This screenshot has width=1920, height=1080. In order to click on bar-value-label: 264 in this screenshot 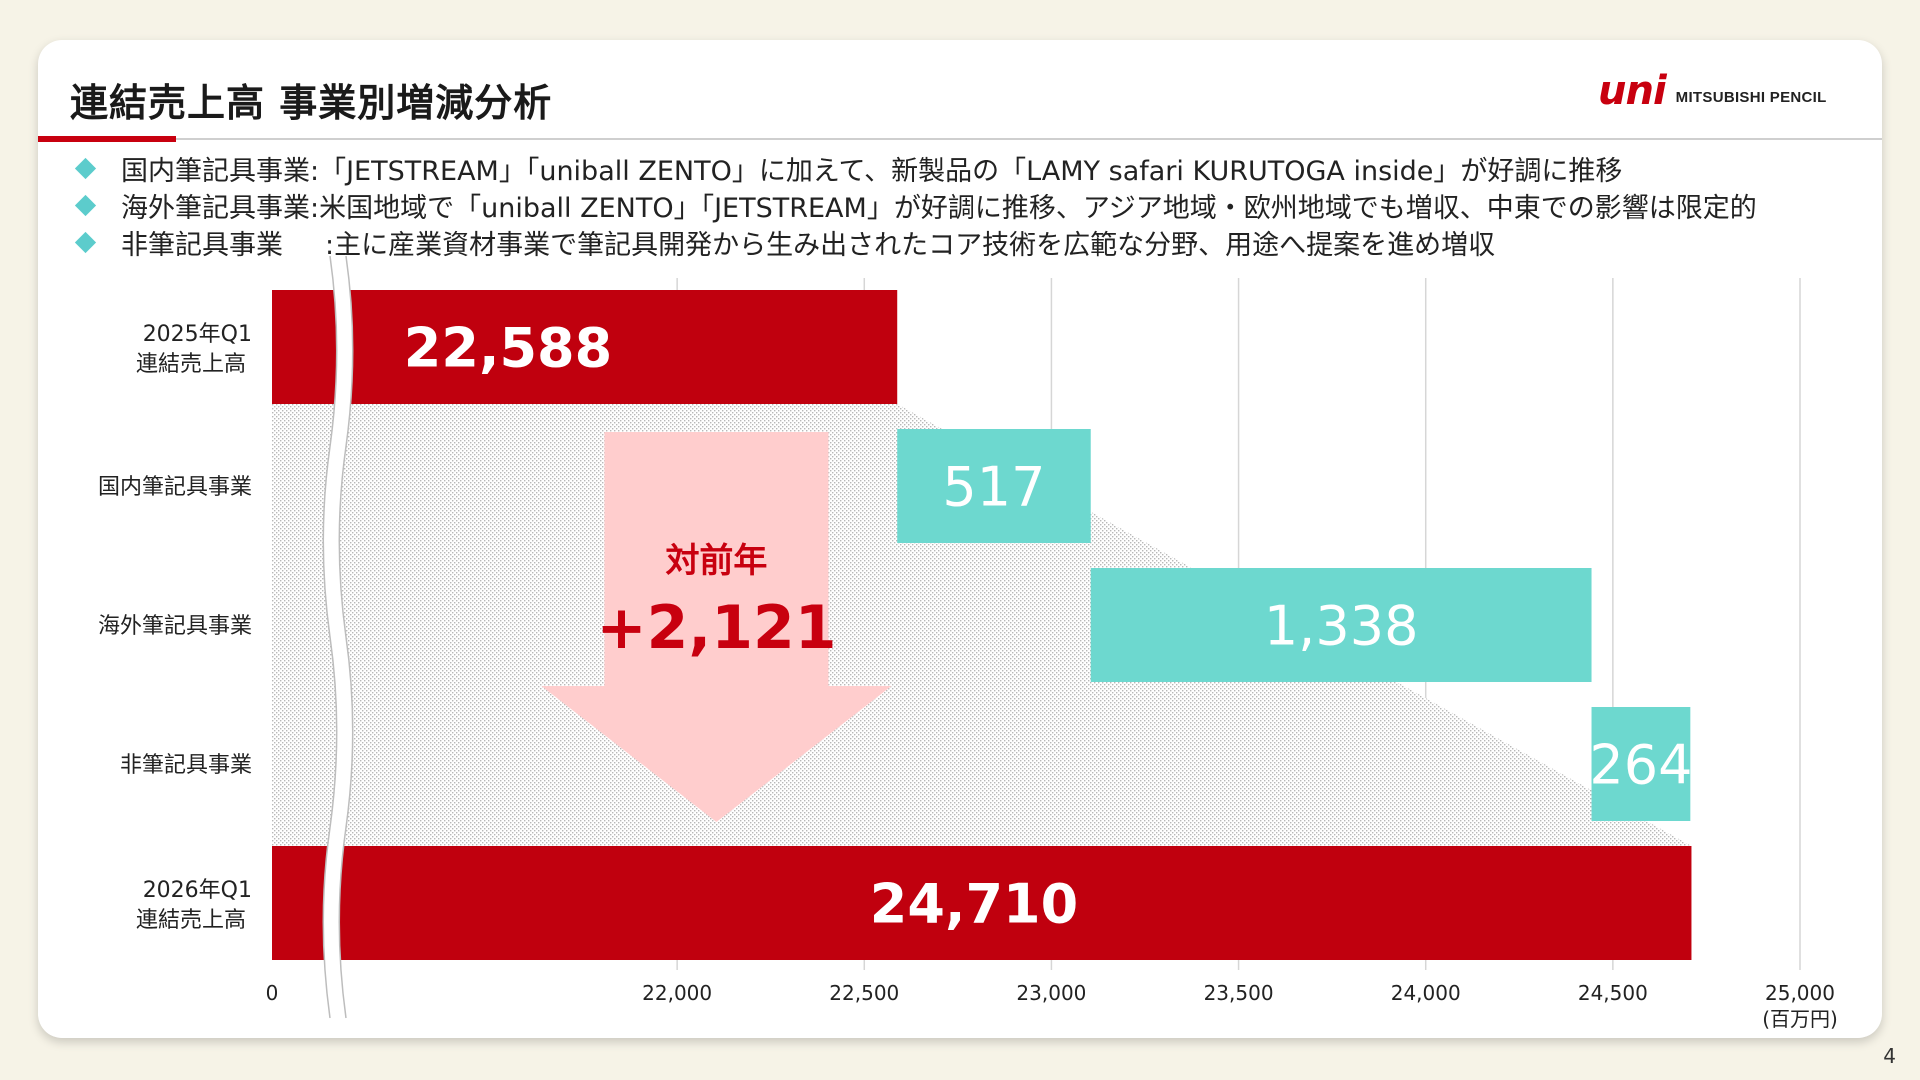, I will do `click(1640, 764)`.